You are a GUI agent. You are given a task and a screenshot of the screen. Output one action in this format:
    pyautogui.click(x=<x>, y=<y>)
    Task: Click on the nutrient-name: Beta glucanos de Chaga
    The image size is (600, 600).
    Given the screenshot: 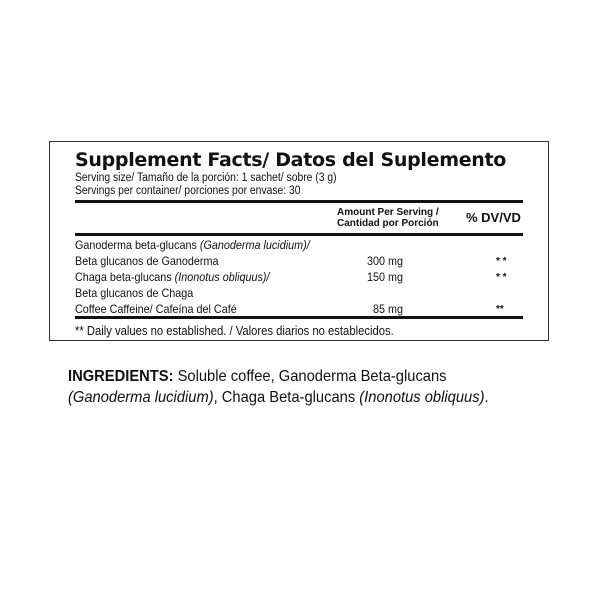 What is the action you would take?
    pyautogui.click(x=134, y=293)
    